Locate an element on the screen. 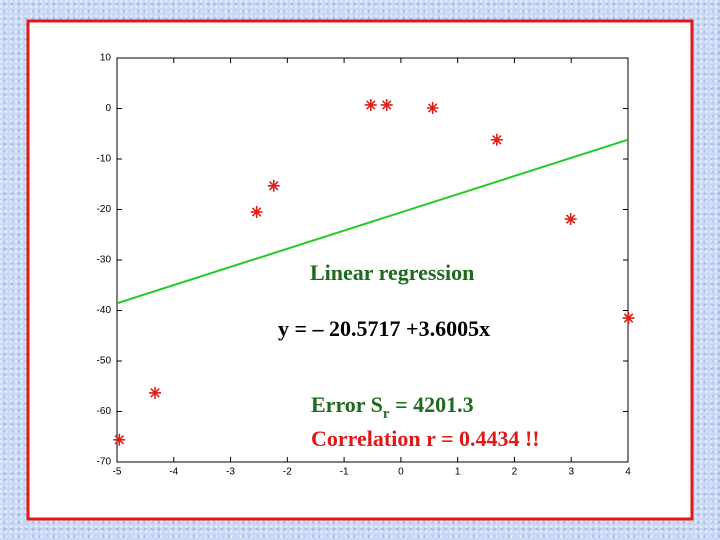 This screenshot has height=540, width=720. x-tick-label: -5 is located at coordinates (117, 472).